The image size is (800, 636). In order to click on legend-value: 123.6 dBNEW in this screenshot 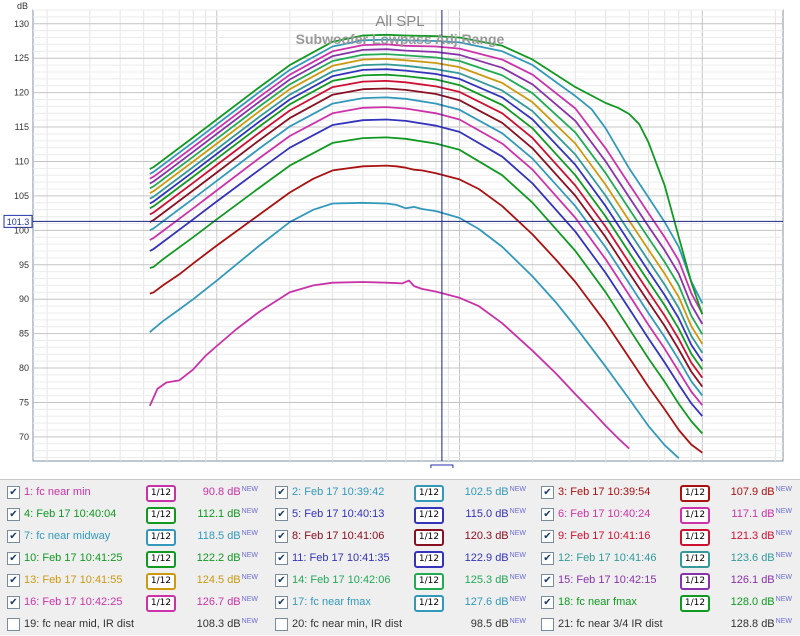, I will do `click(761, 558)`.